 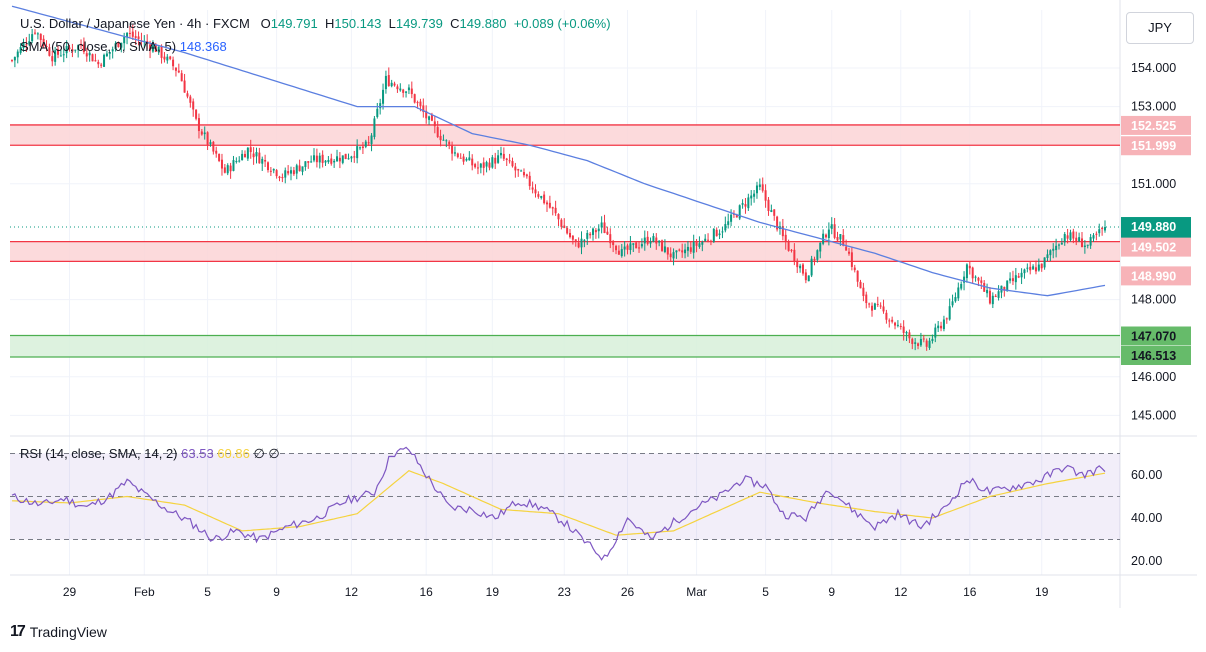 What do you see at coordinates (565, 346) in the screenshot?
I see `green-zone` at bounding box center [565, 346].